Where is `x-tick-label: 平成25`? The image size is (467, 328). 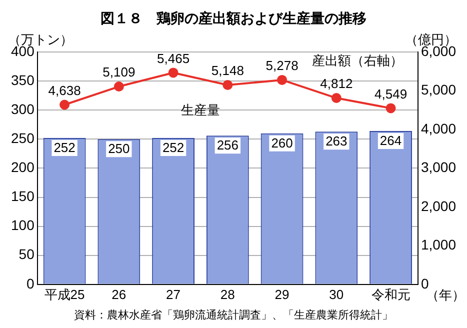
x-tick-label: 平成25 is located at coordinates (64, 294).